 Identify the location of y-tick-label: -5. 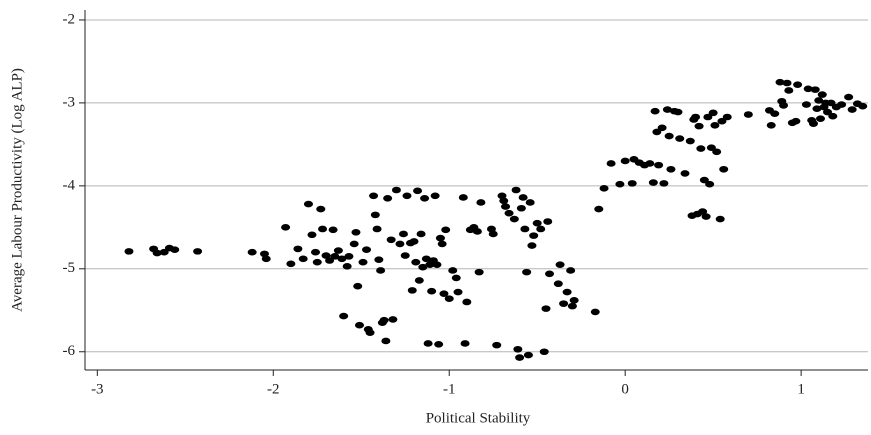
(69, 268).